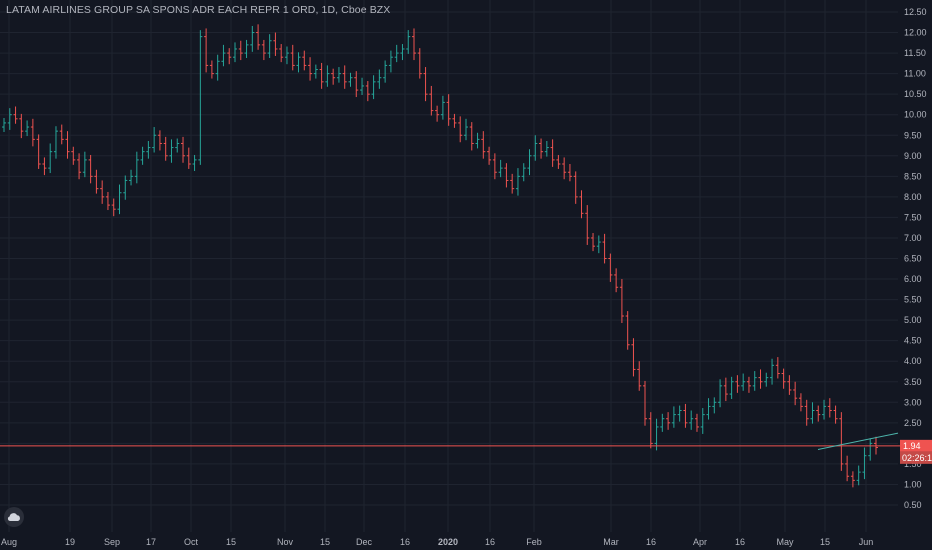  Describe the element at coordinates (913, 176) in the screenshot. I see `y-tick-label: 8.50` at that location.